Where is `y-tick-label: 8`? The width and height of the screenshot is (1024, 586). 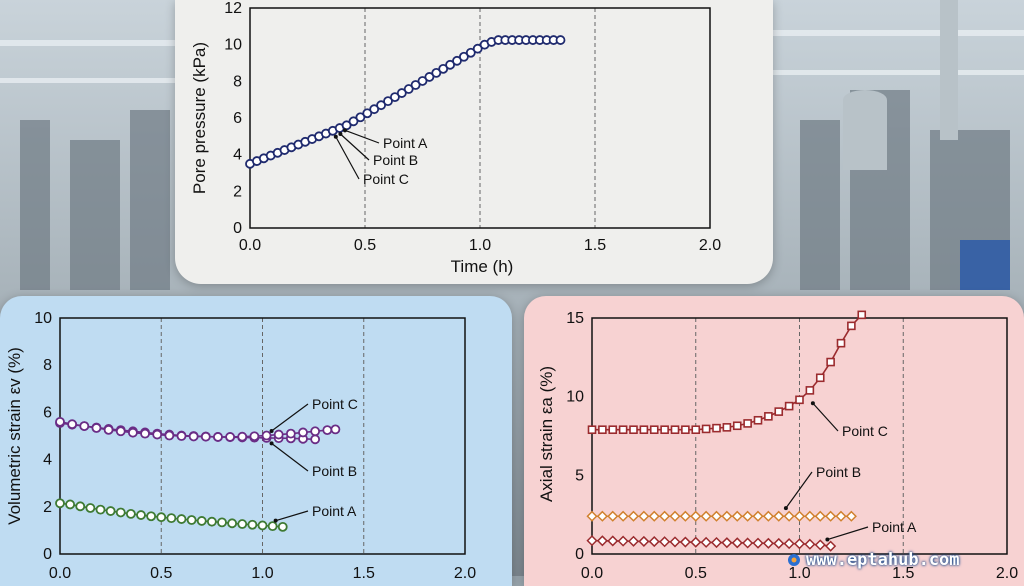
y-tick-label: 8 is located at coordinates (237, 81).